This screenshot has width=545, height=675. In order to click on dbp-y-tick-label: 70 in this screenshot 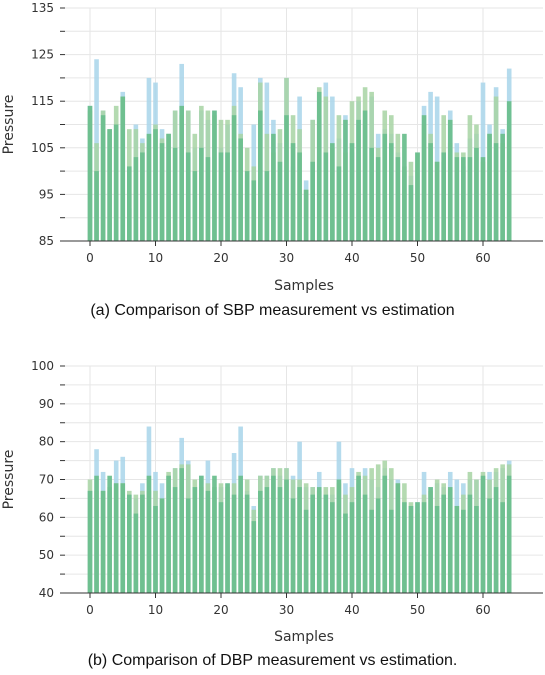, I will do `click(46, 480)`.